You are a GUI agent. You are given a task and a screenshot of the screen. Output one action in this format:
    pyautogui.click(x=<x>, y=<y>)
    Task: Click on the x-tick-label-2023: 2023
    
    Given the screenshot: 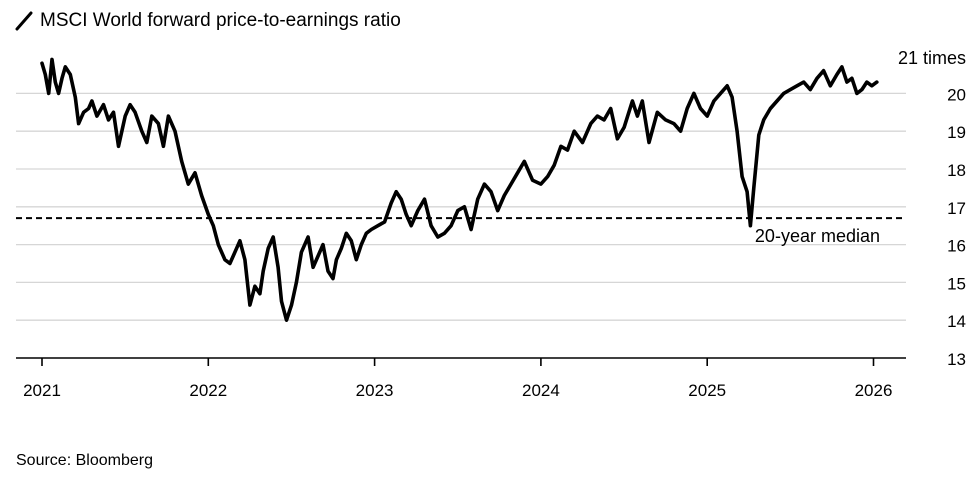 What is the action you would take?
    pyautogui.click(x=375, y=390)
    